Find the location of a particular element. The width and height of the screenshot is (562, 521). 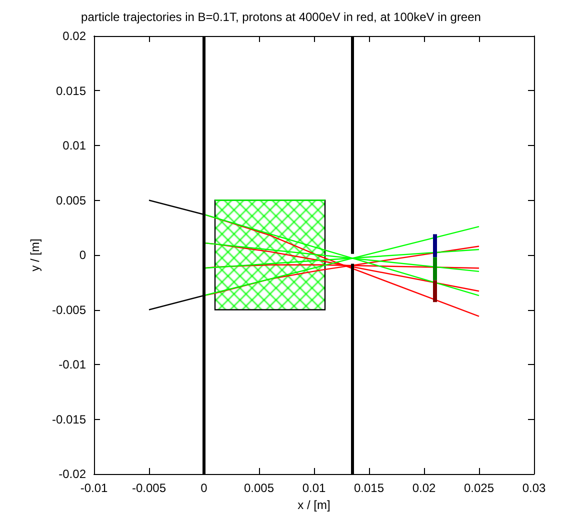

y-tick-label: -0.015 is located at coordinates (69, 419).